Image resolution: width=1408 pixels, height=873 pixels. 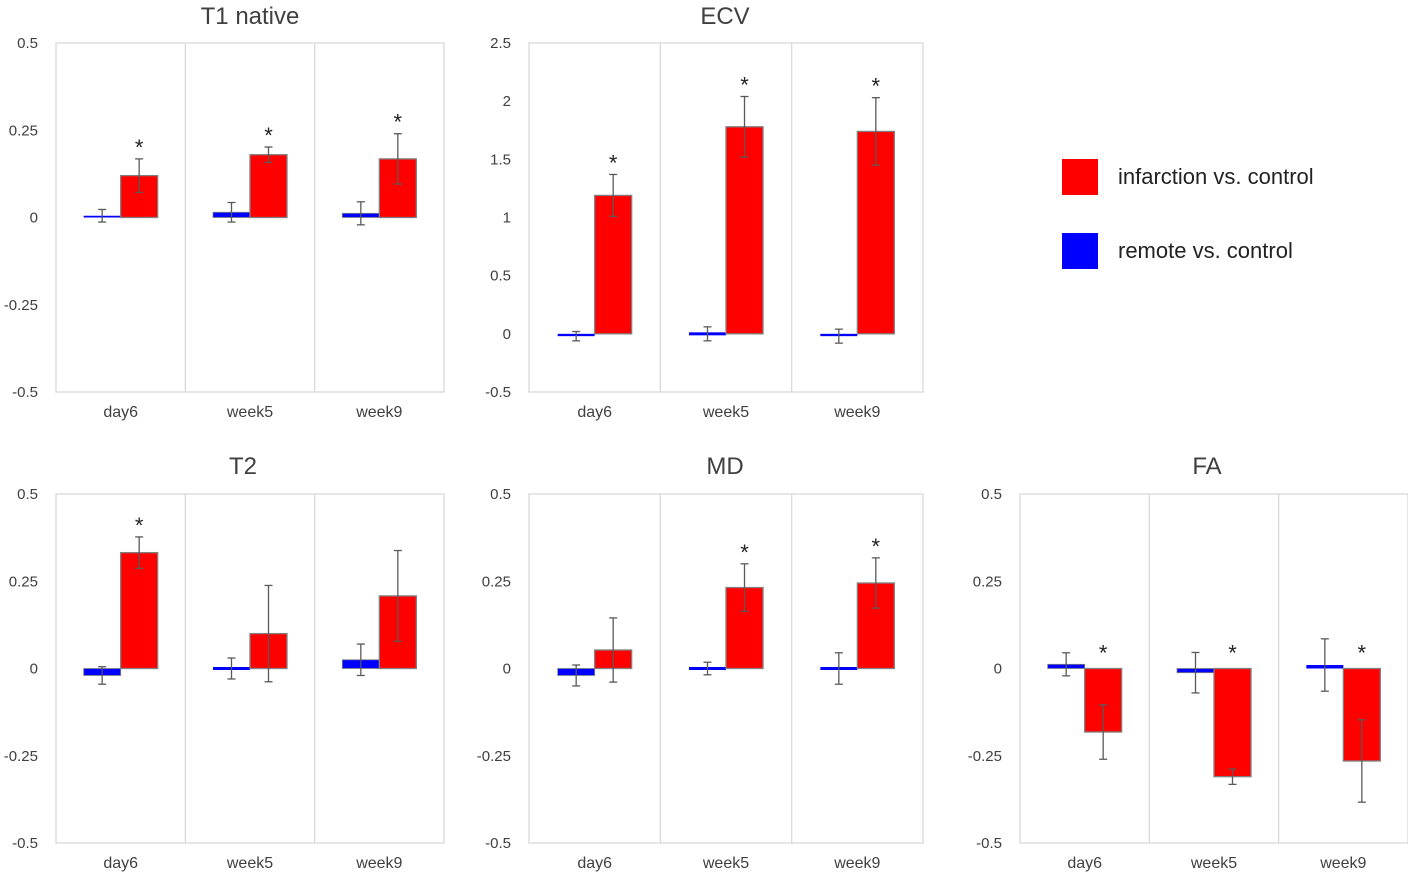 I want to click on legend-label-infarction: infarction vs. control, so click(x=1216, y=176).